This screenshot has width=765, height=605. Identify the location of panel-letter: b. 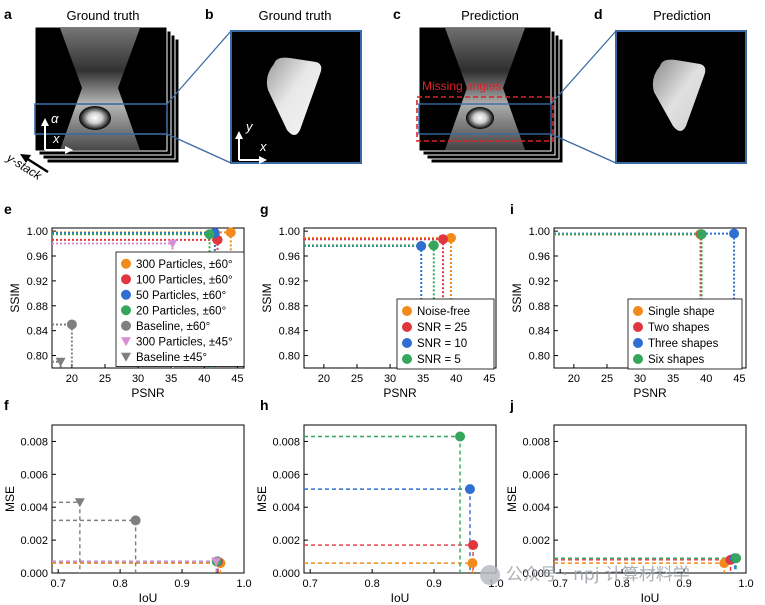
(209, 14).